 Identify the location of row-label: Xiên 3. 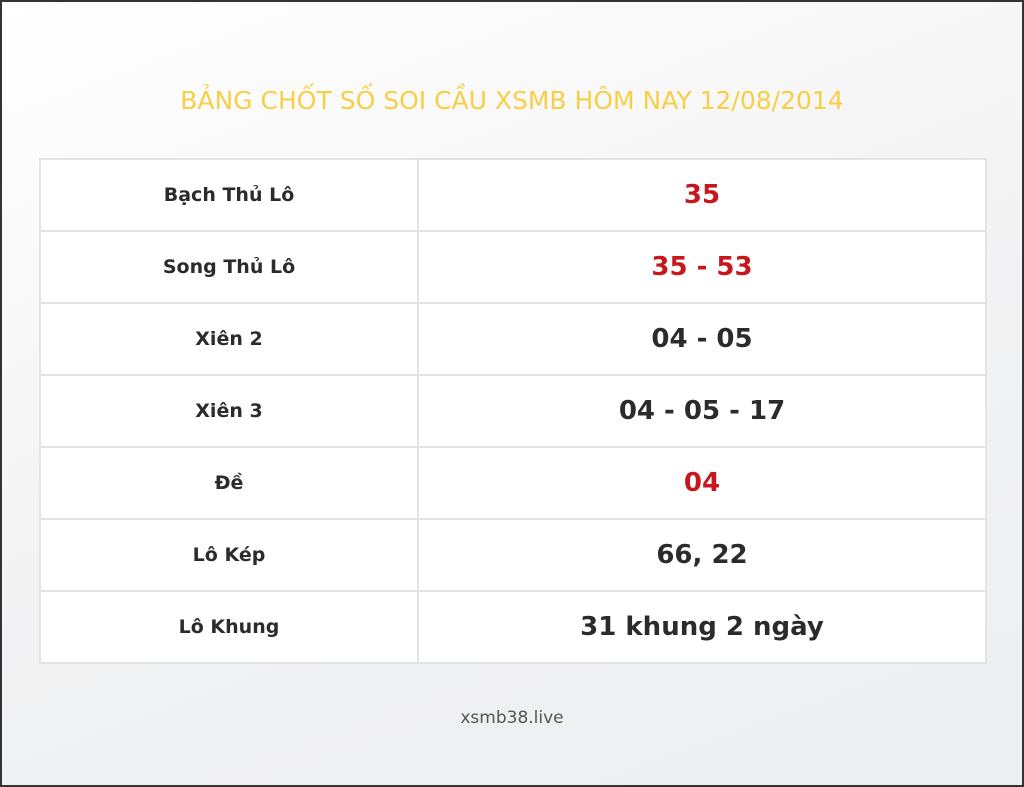
(229, 411).